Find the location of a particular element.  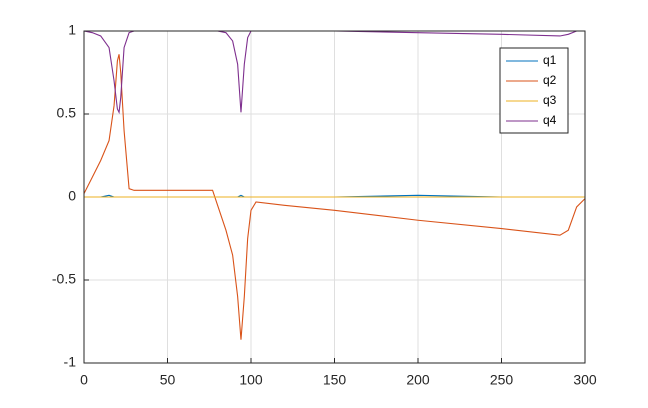

legend-box is located at coordinates (534, 90).